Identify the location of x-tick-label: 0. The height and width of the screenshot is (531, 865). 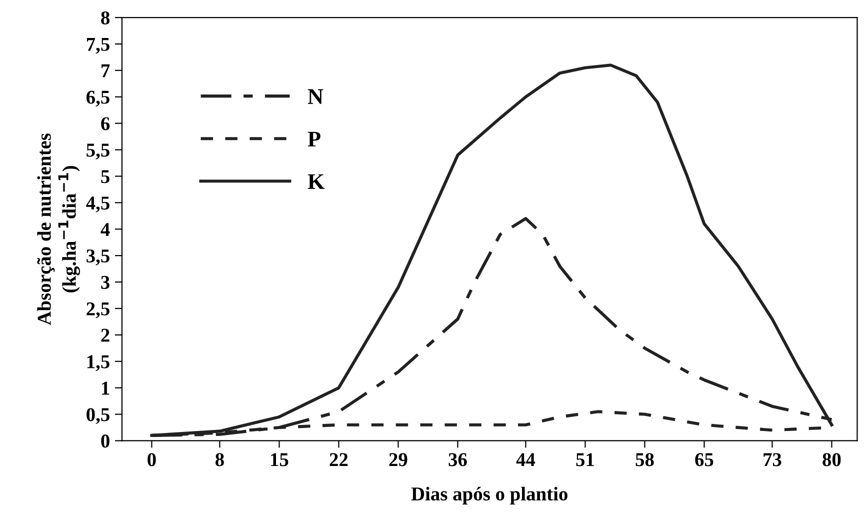
(152, 459).